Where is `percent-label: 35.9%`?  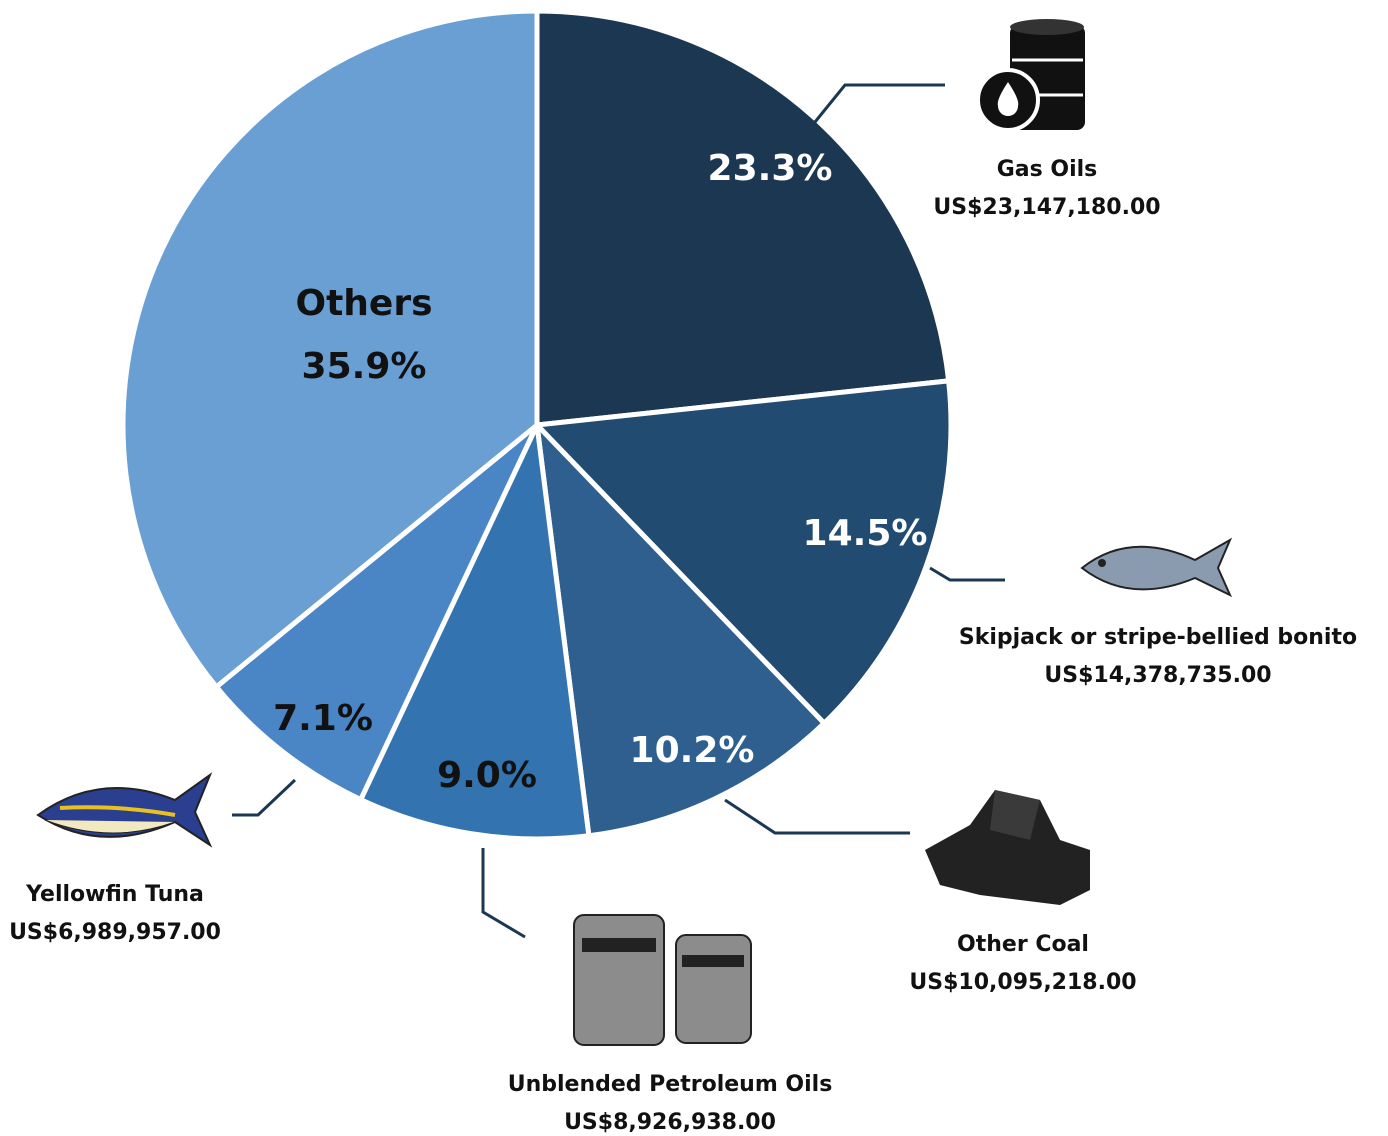 percent-label: 35.9% is located at coordinates (364, 366).